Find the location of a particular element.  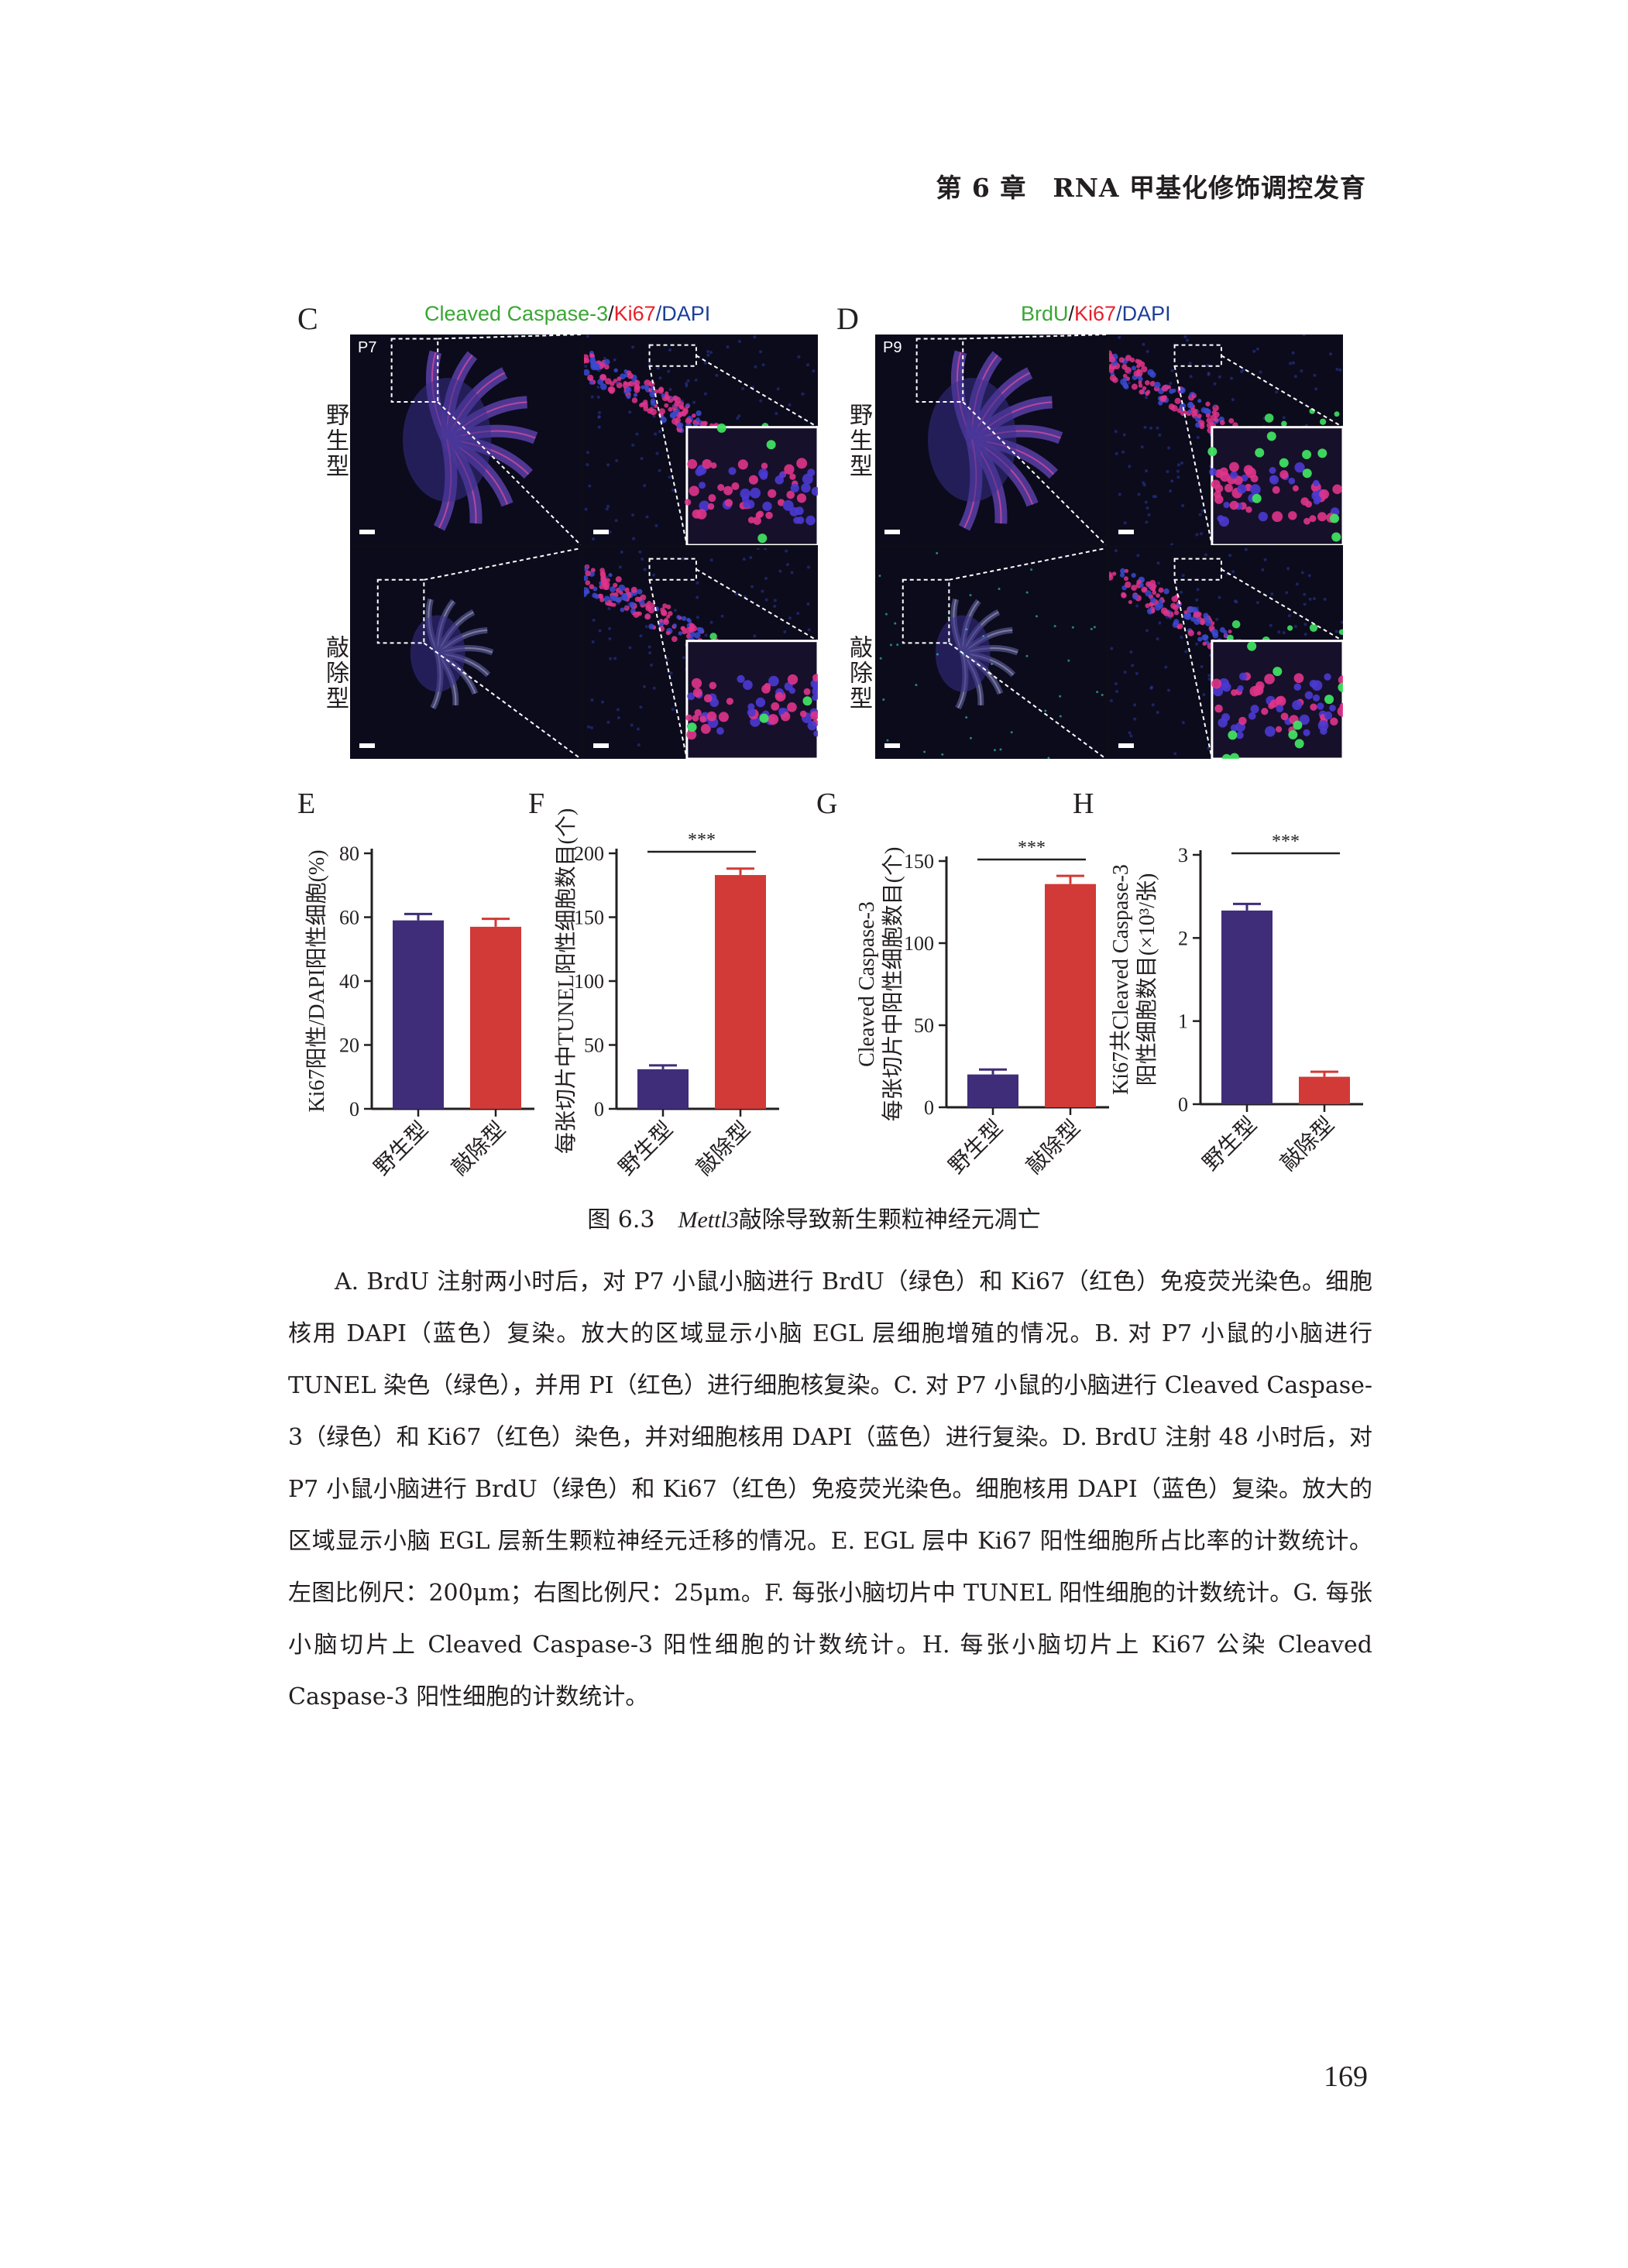

panel-d-title-part-0: BrdU is located at coordinates (1045, 313).